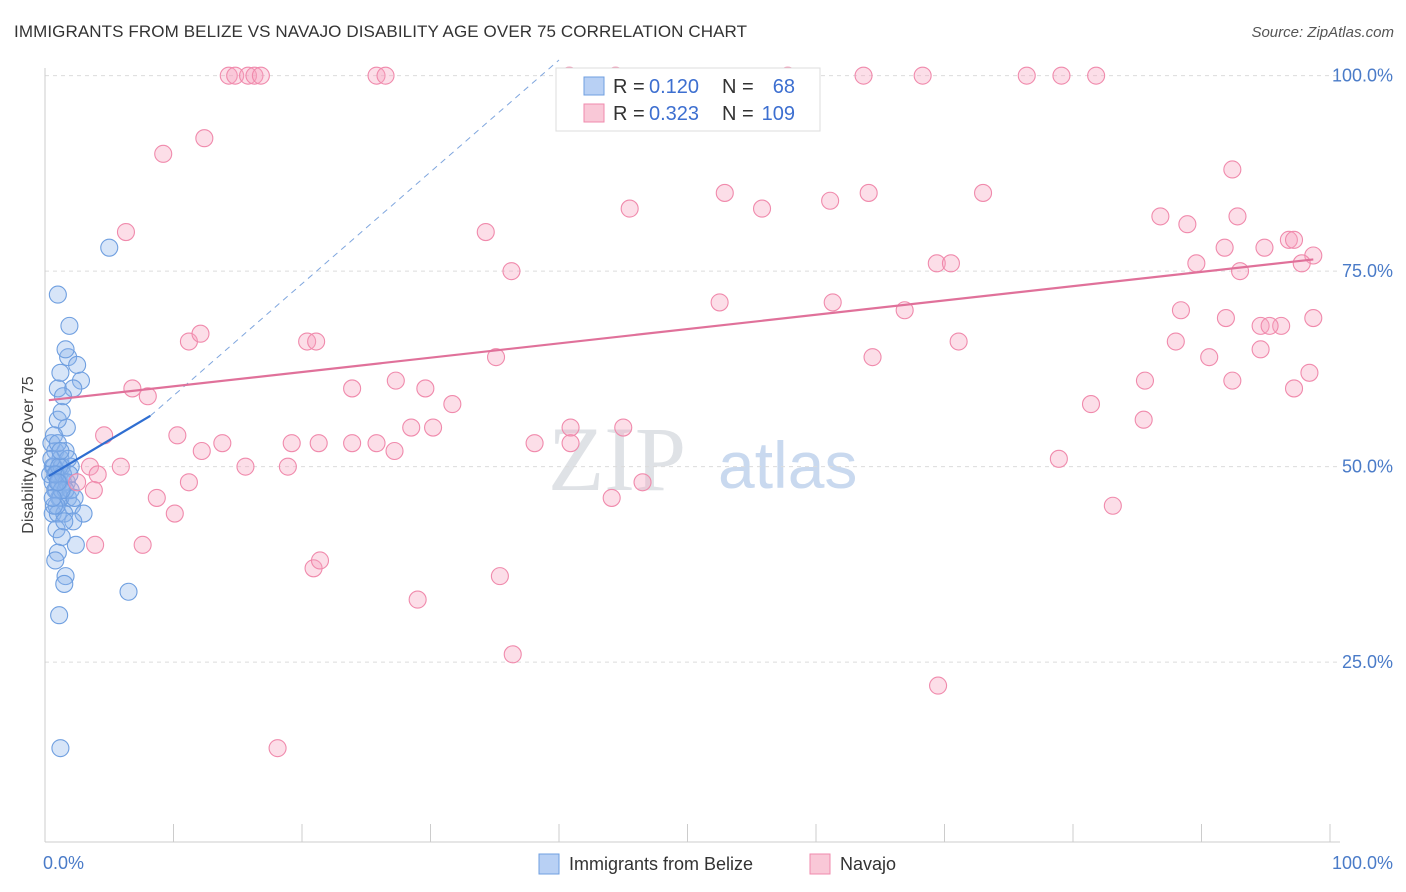 The width and height of the screenshot is (1406, 892). What do you see at coordinates (629, 87) in the screenshot?
I see `legend-r-label-1: R =` at bounding box center [629, 87].